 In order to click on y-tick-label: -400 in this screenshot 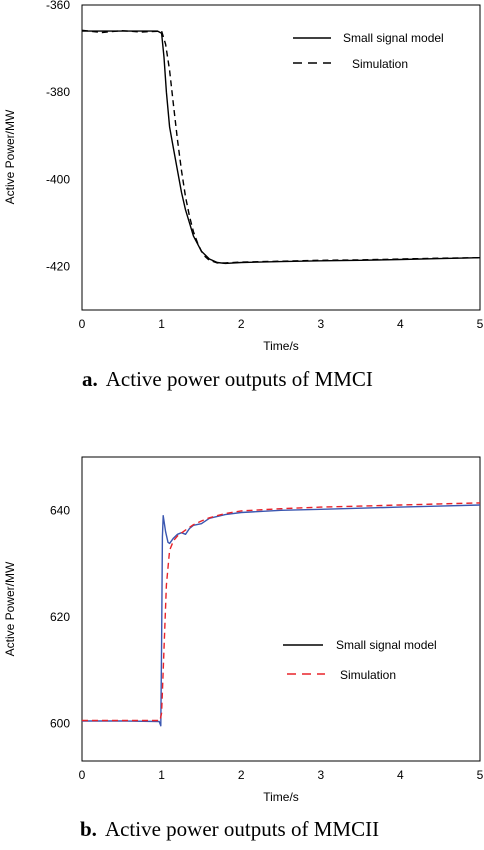, I will do `click(58, 179)`.